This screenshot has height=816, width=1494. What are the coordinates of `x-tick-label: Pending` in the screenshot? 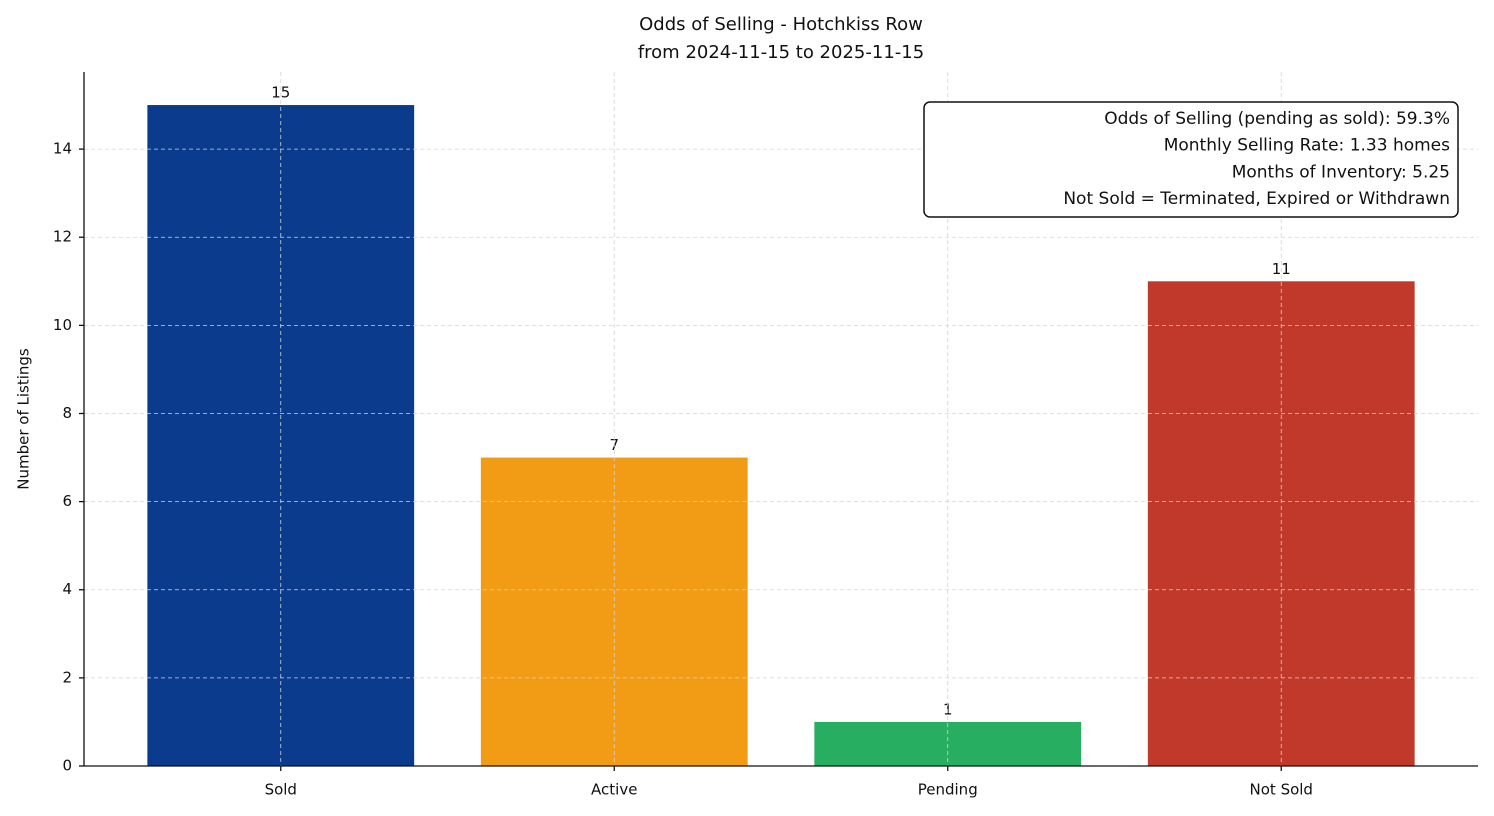 It's located at (948, 790).